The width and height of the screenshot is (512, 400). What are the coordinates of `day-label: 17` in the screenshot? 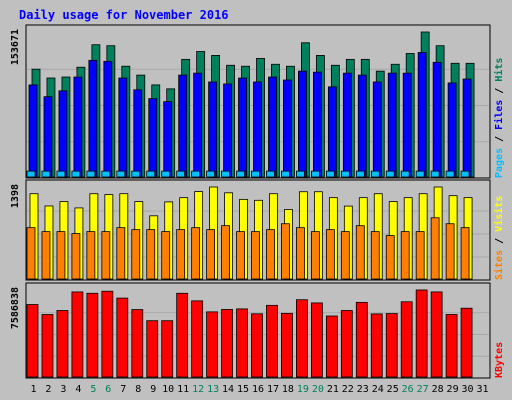 It's located at (273, 389).